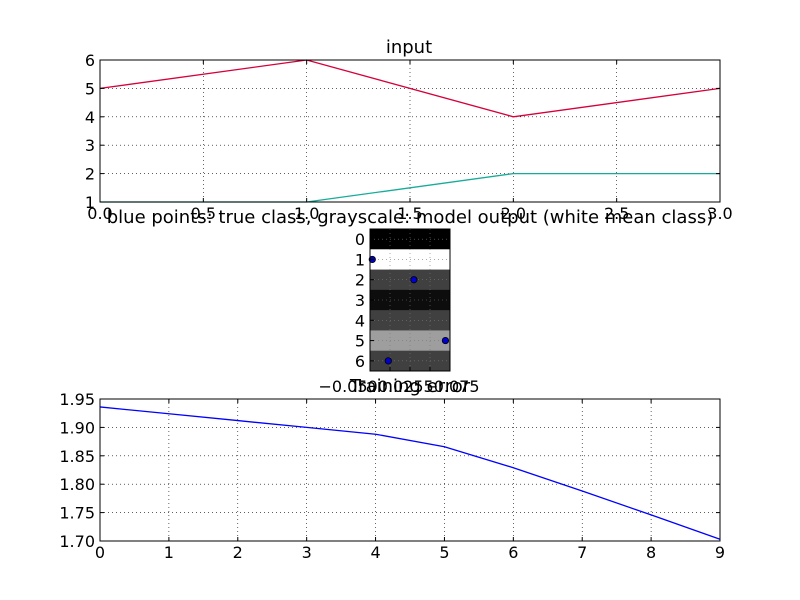 This screenshot has height=600, width=800. I want to click on p1-x-tick-label: 1.5, so click(409, 213).